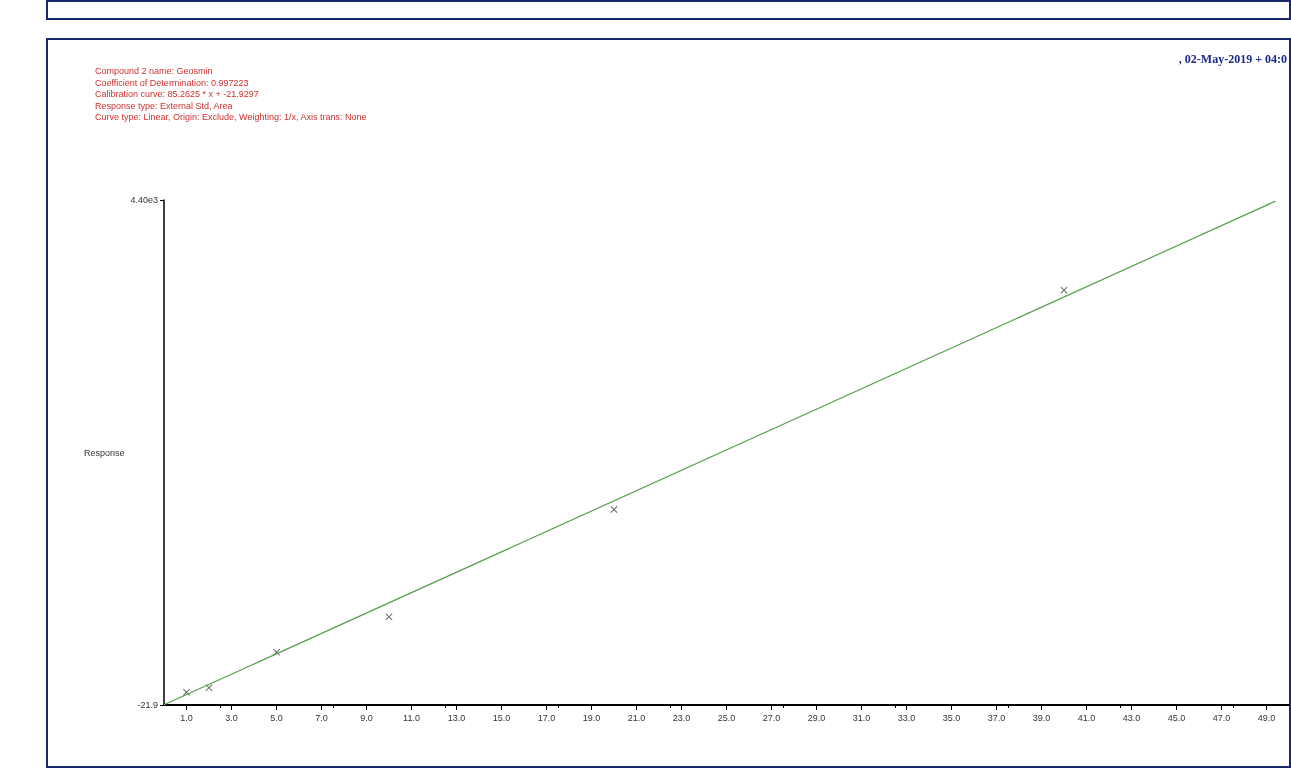  What do you see at coordinates (186, 717) in the screenshot?
I see `x-tick-label: 1.0` at bounding box center [186, 717].